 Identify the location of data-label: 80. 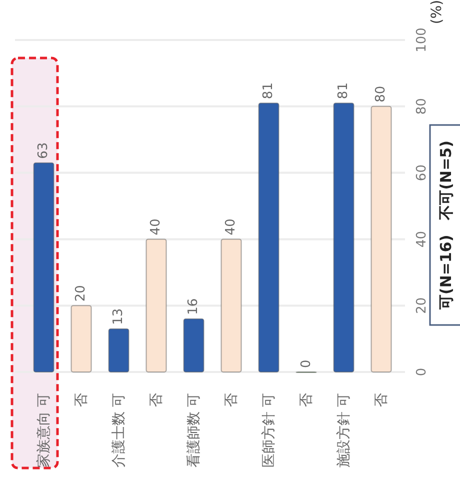
(381, 94).